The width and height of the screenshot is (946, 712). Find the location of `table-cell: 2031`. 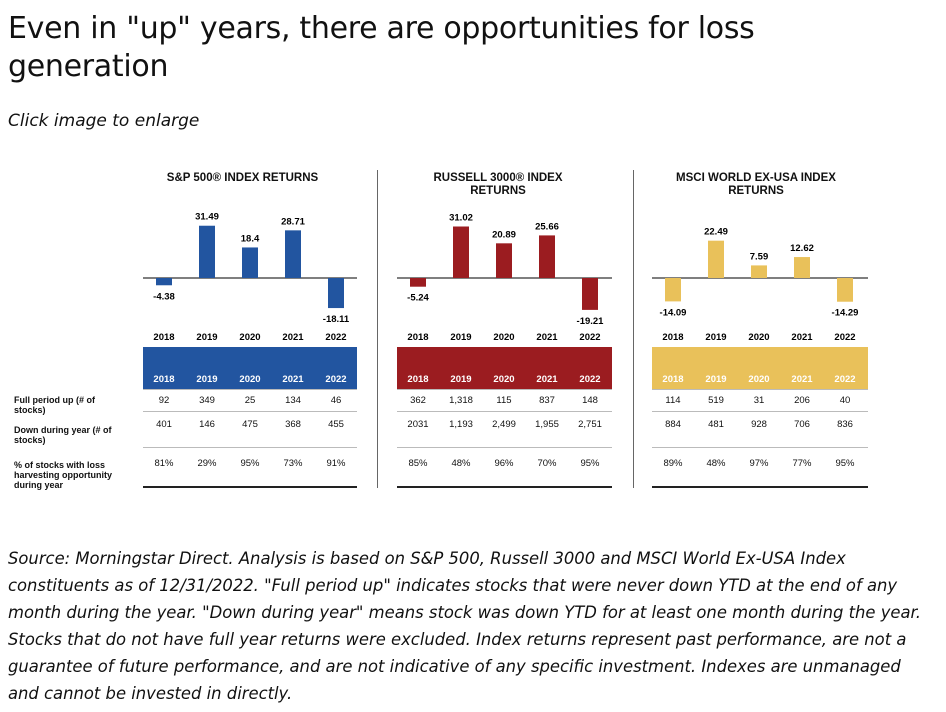

table-cell: 2031 is located at coordinates (418, 424).